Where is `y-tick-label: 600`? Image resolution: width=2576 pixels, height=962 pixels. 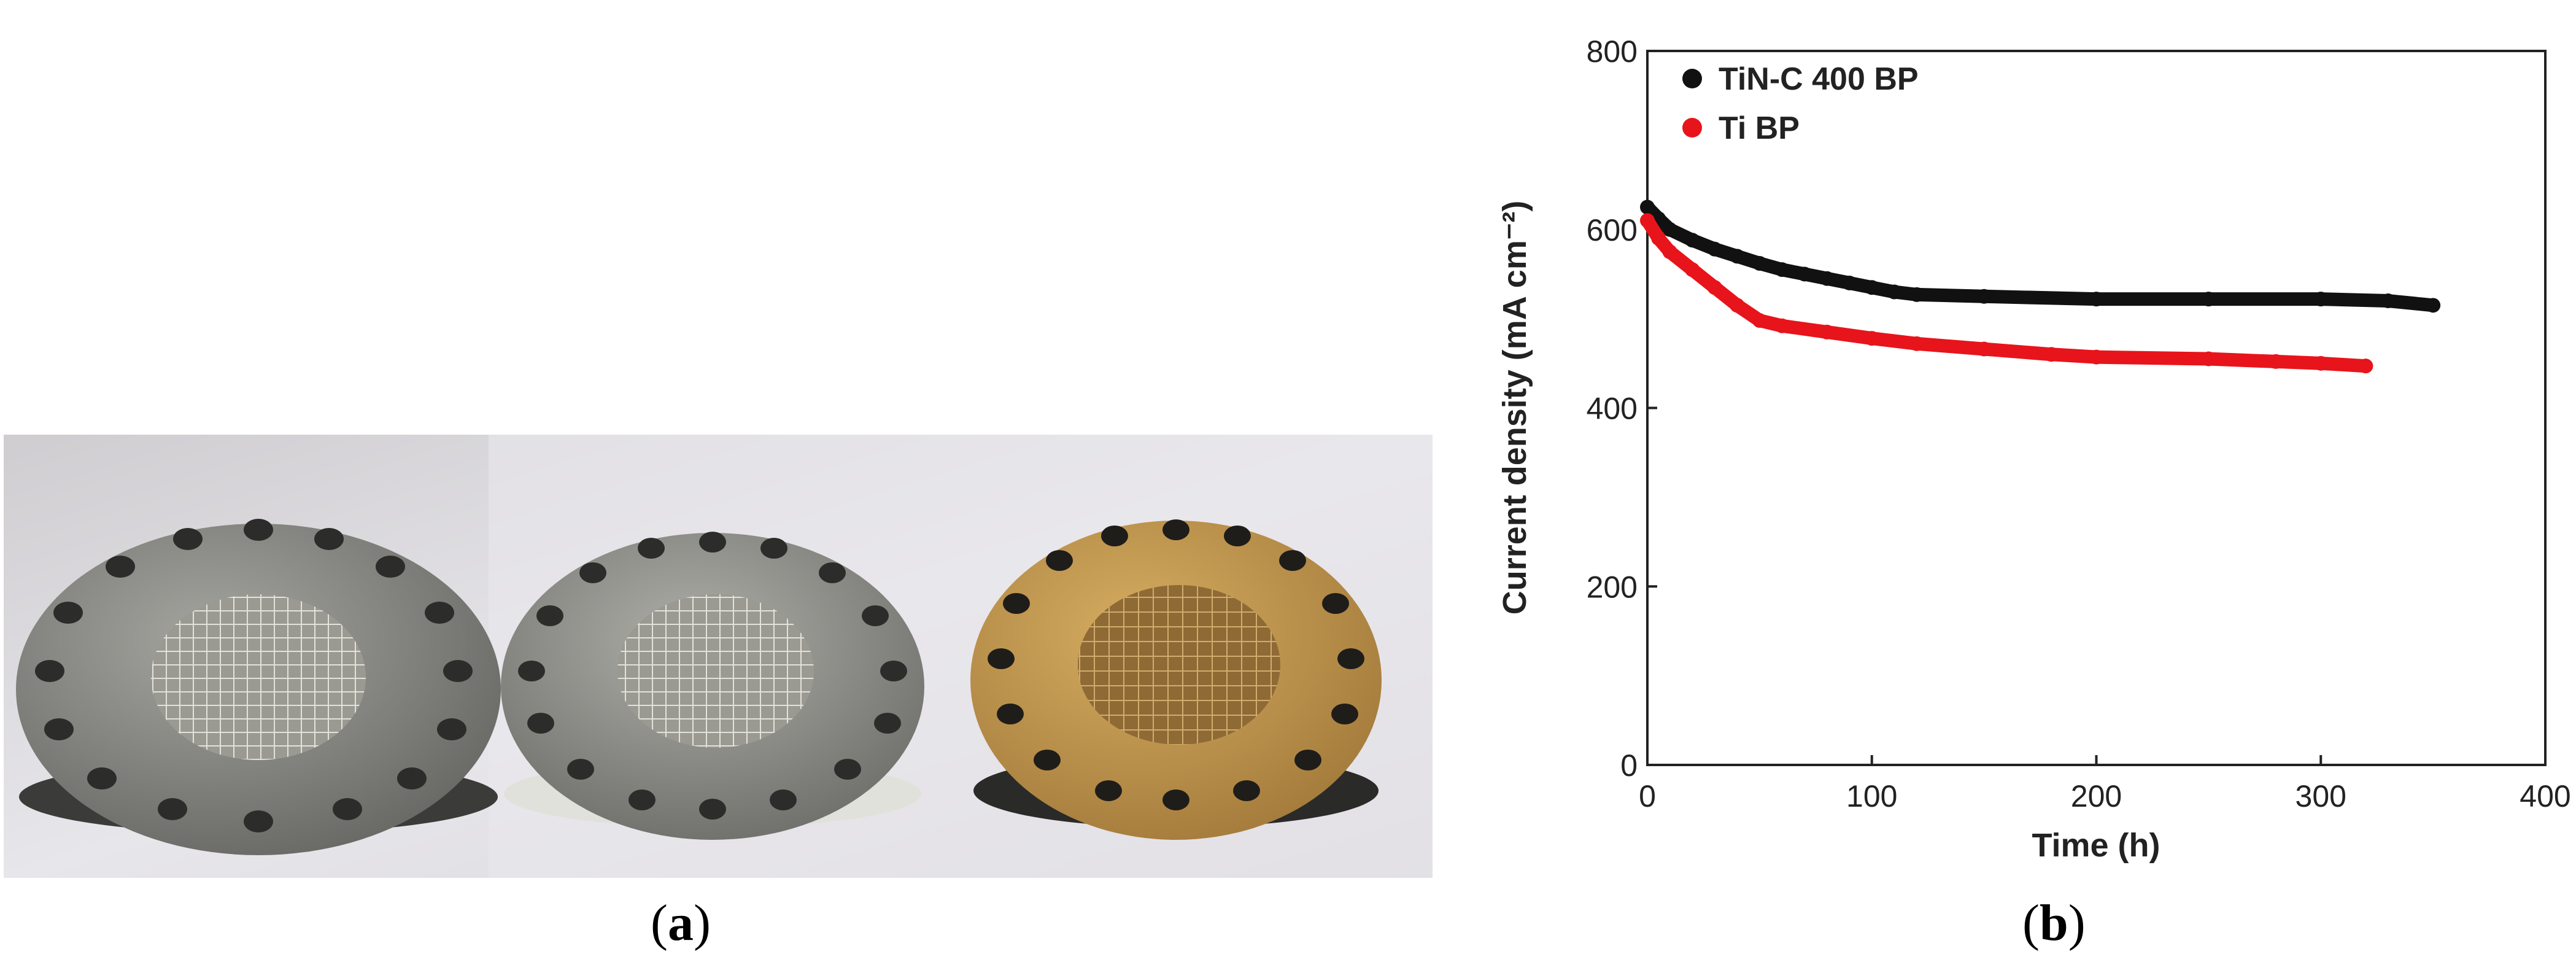 y-tick-label: 600 is located at coordinates (1612, 230).